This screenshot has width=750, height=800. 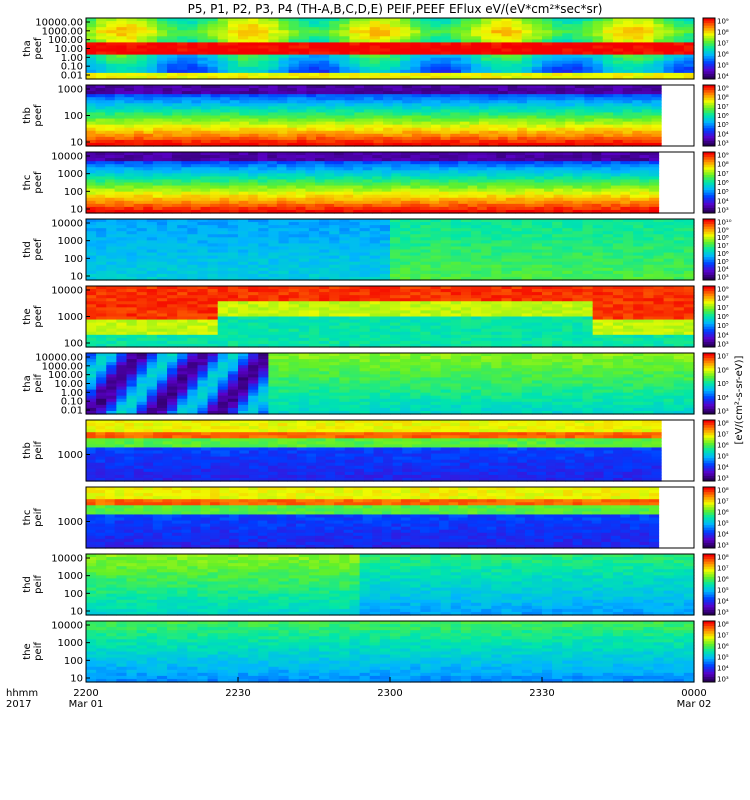 I want to click on y-tick-label: 10000.00, so click(x=59, y=23).